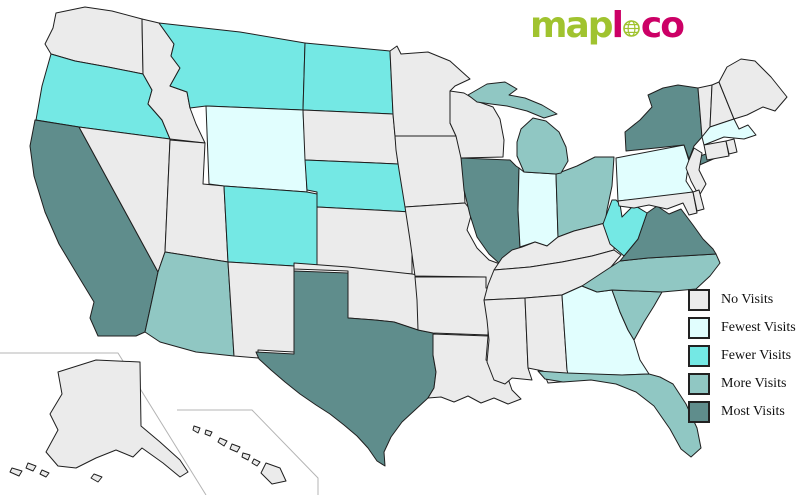 This screenshot has width=800, height=495. Describe the element at coordinates (716, 150) in the screenshot. I see `state-connecticut` at that location.